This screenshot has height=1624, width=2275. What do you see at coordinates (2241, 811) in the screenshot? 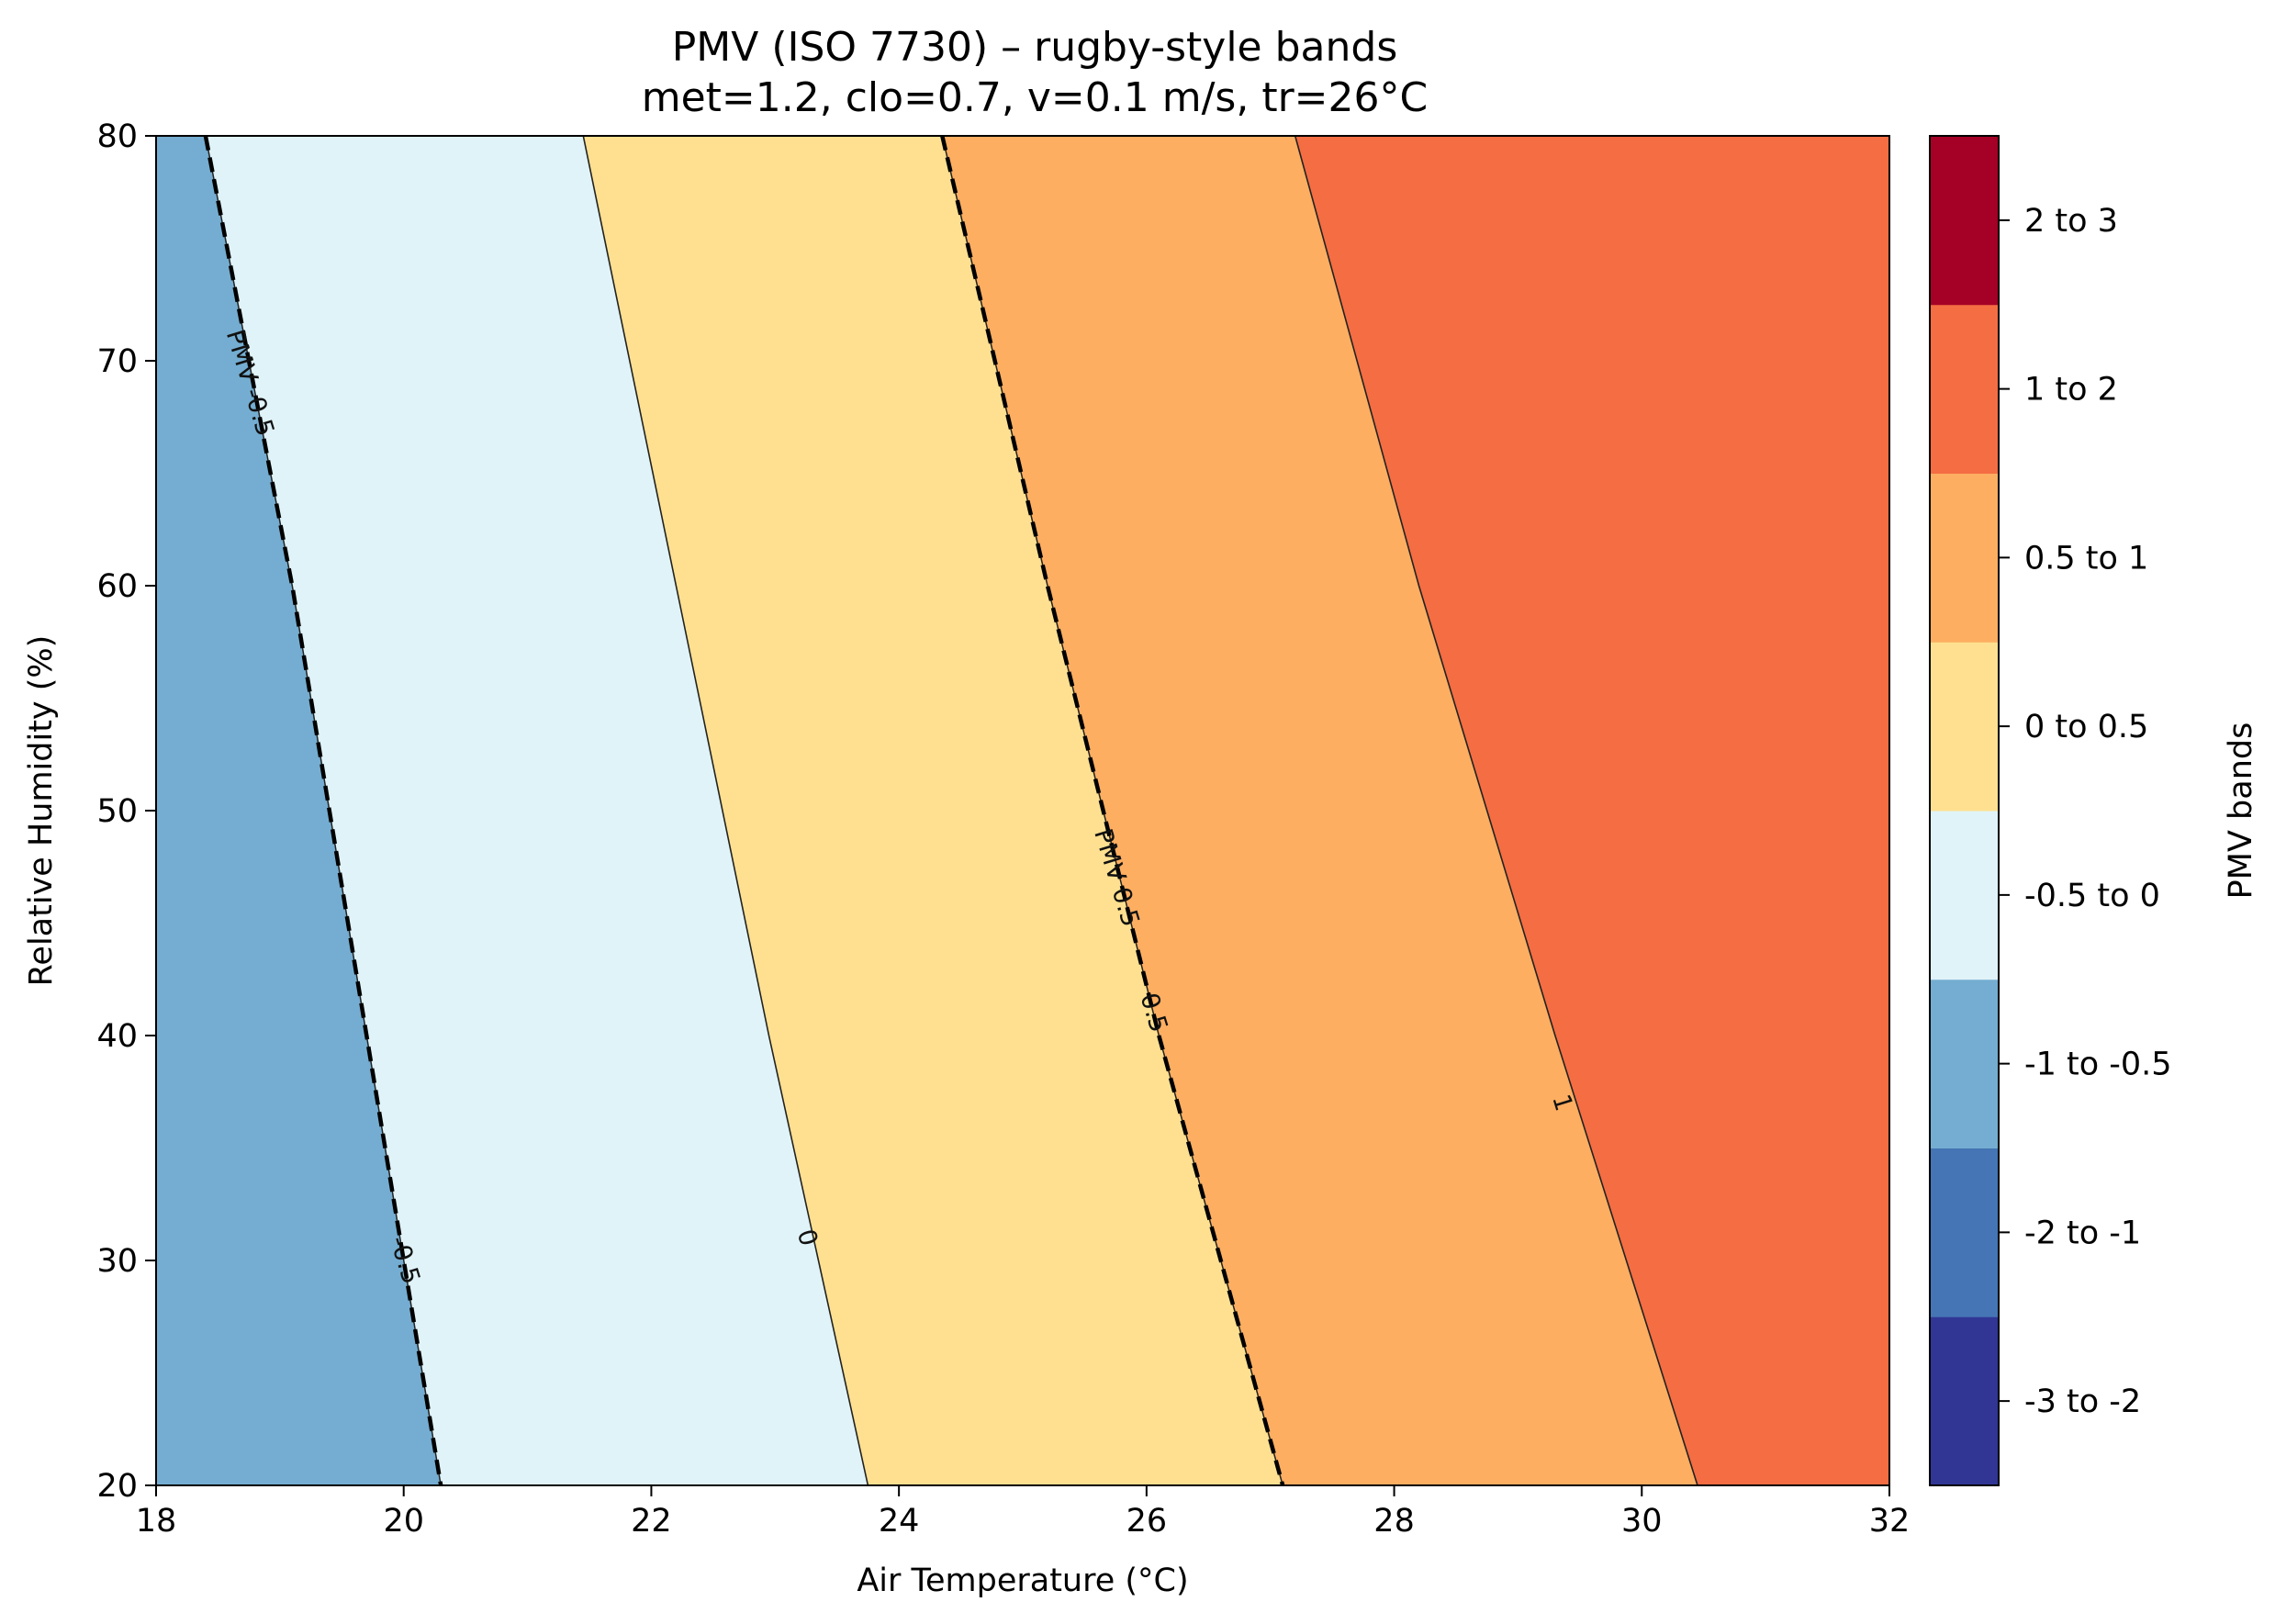
I see `colorbar-label: PMV bands` at bounding box center [2241, 811].